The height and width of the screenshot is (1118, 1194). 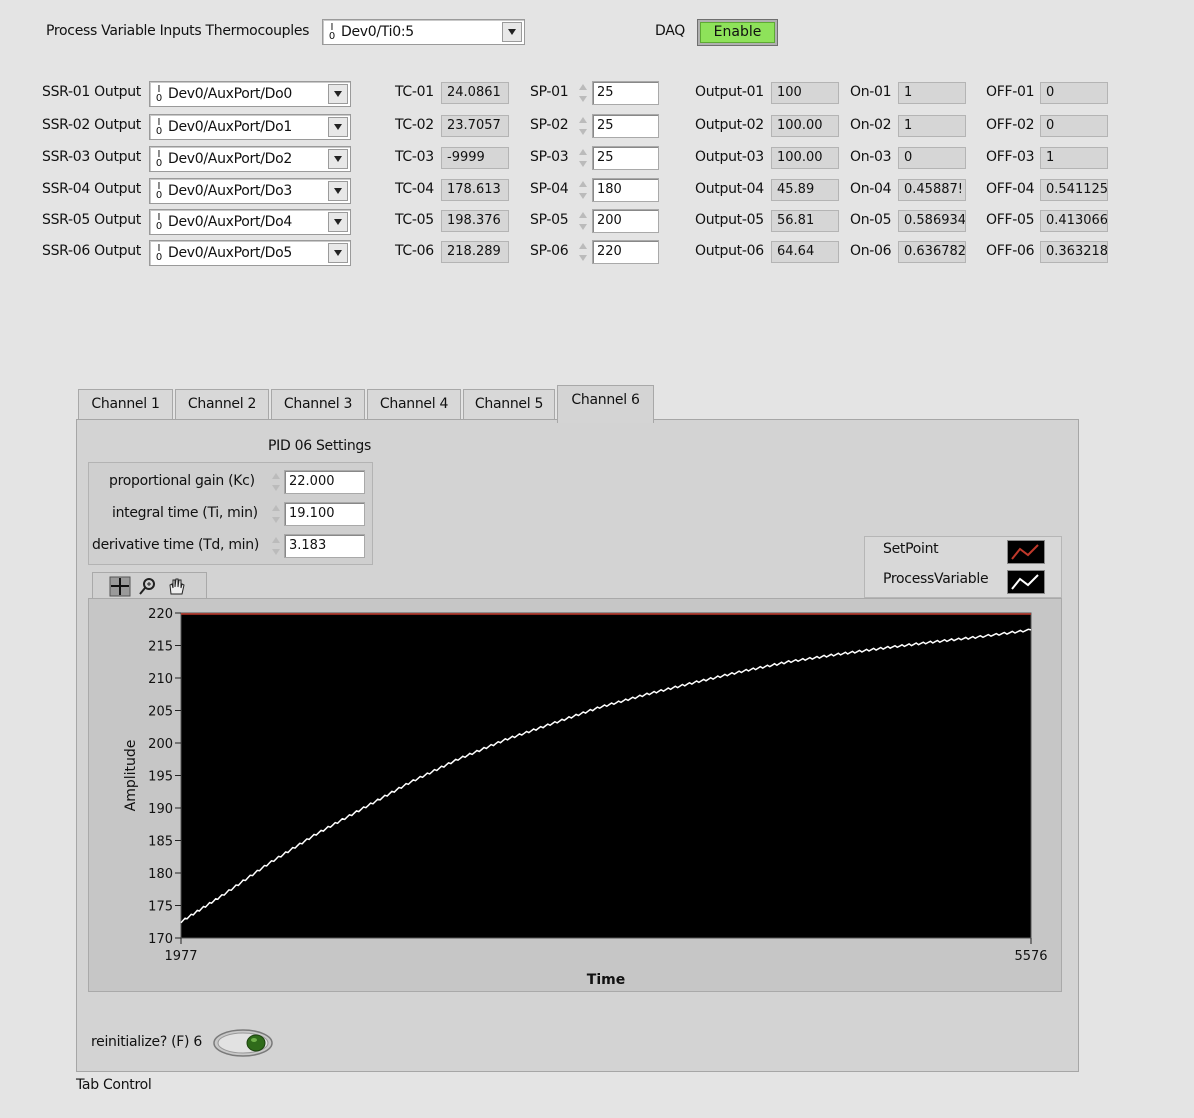 What do you see at coordinates (160, 777) in the screenshot?
I see `y-tick-label: 195` at bounding box center [160, 777].